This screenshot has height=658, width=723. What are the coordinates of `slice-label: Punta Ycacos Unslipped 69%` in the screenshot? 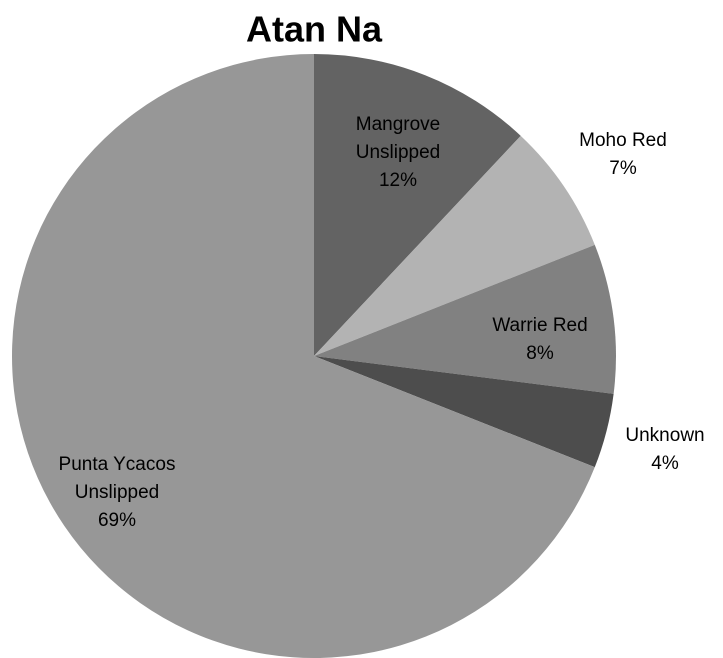 It's located at (117, 493).